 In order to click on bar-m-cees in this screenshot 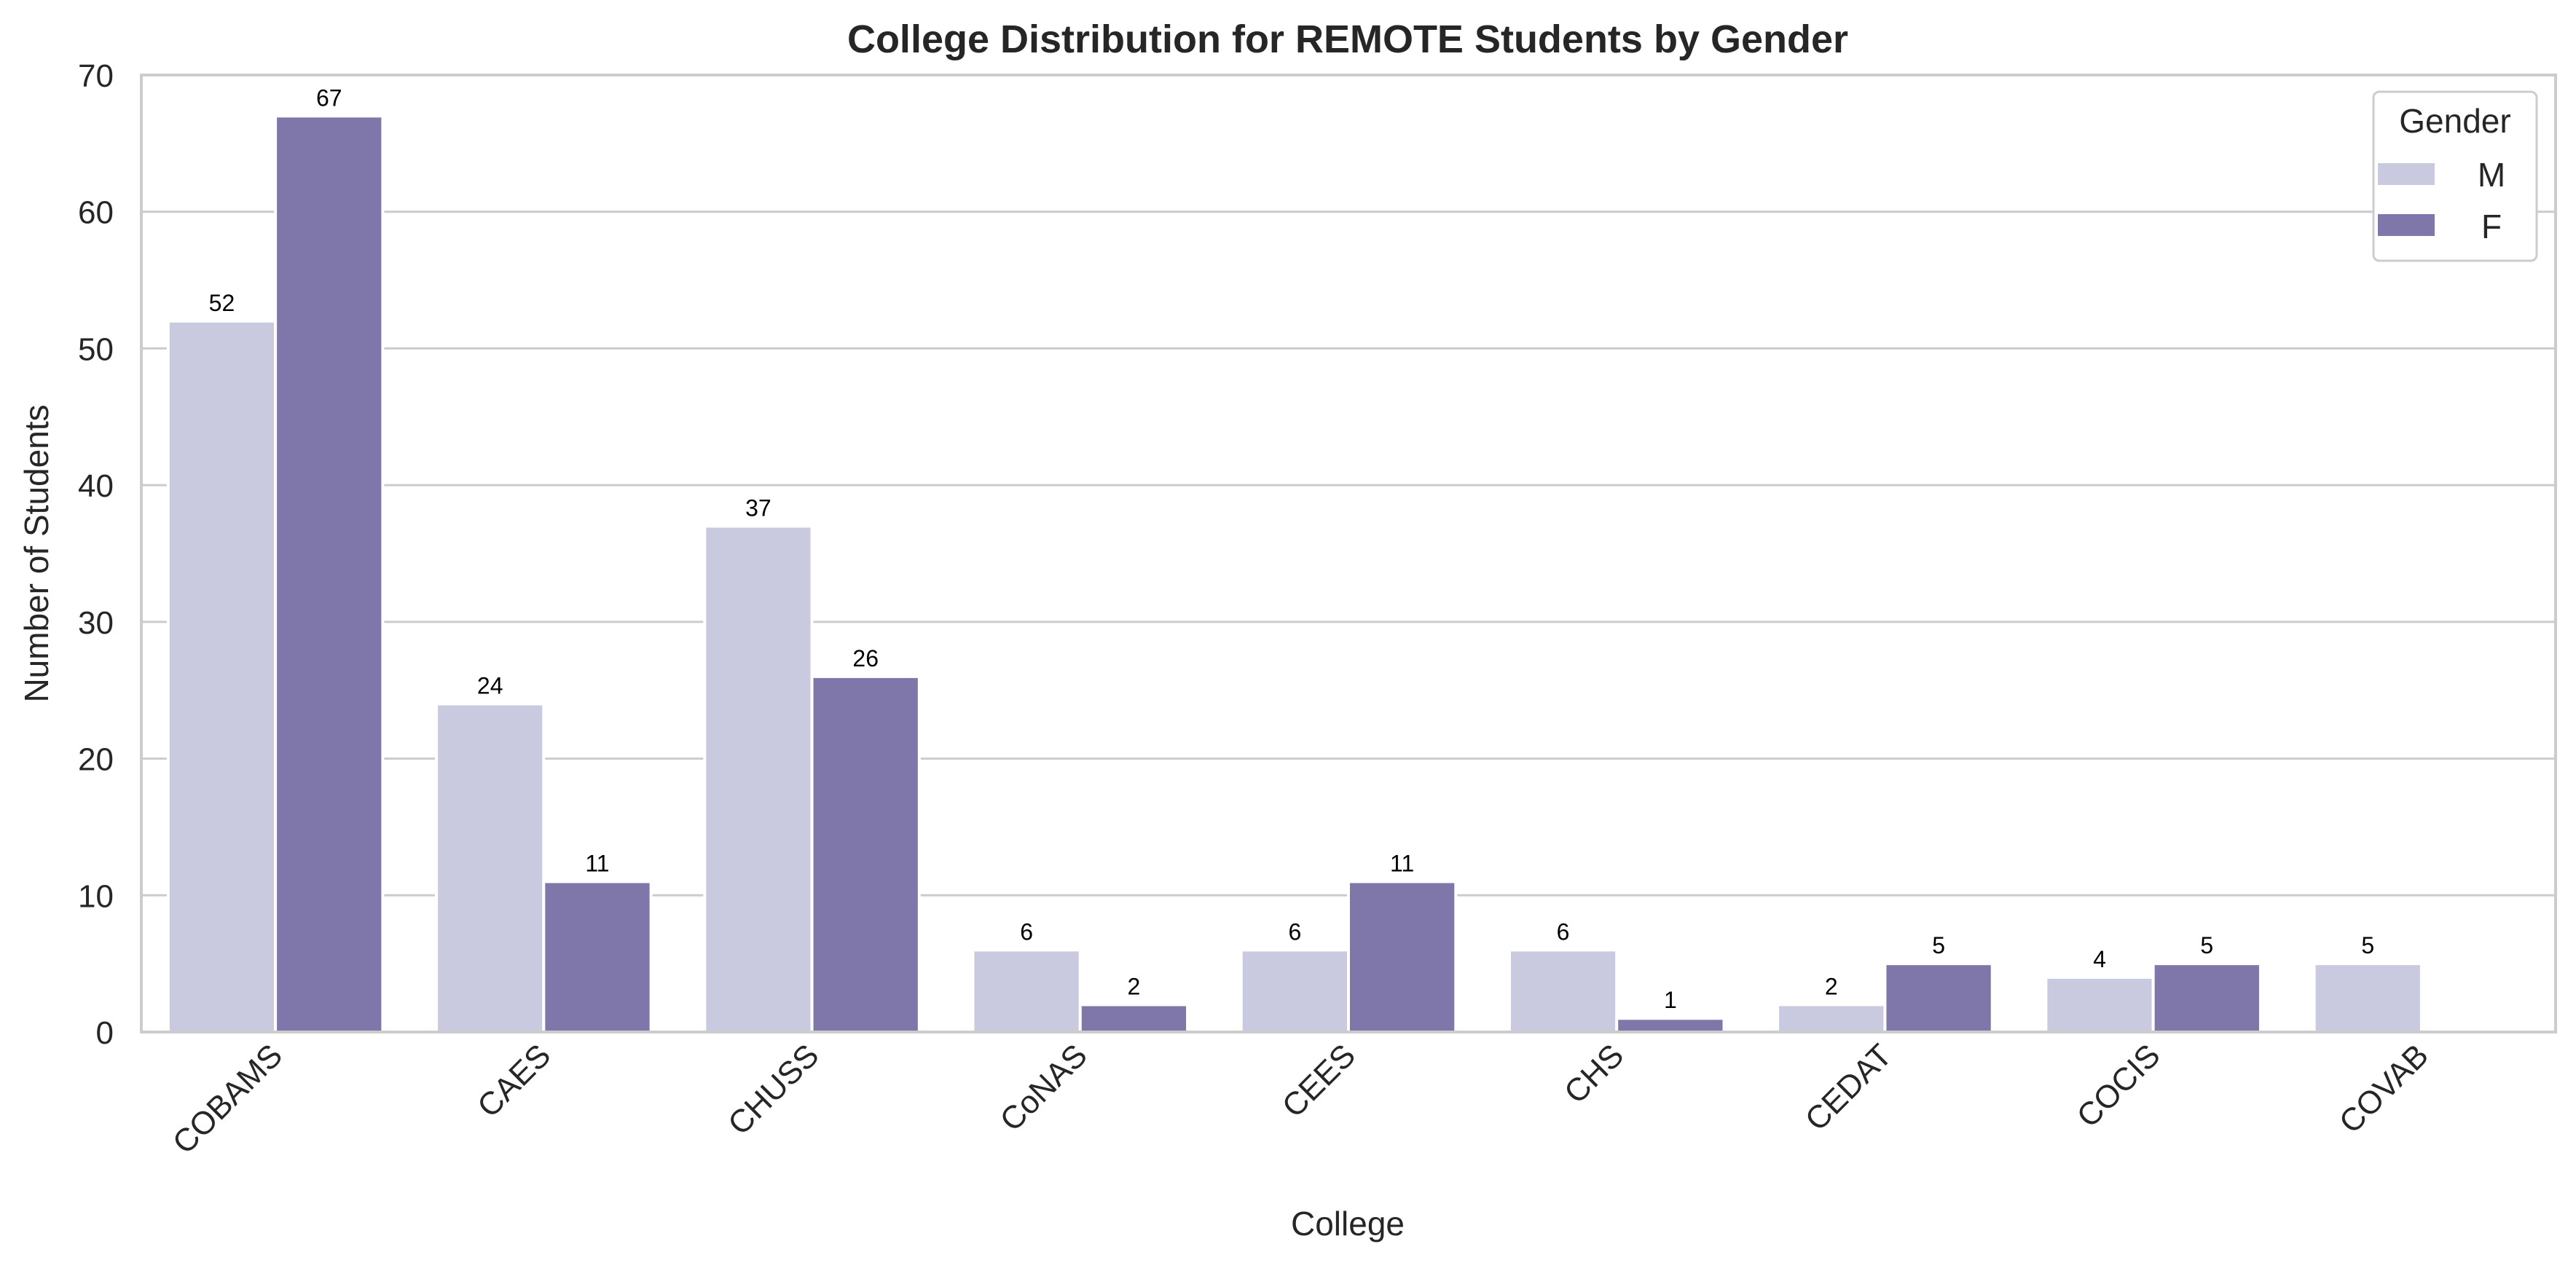, I will do `click(1294, 991)`.